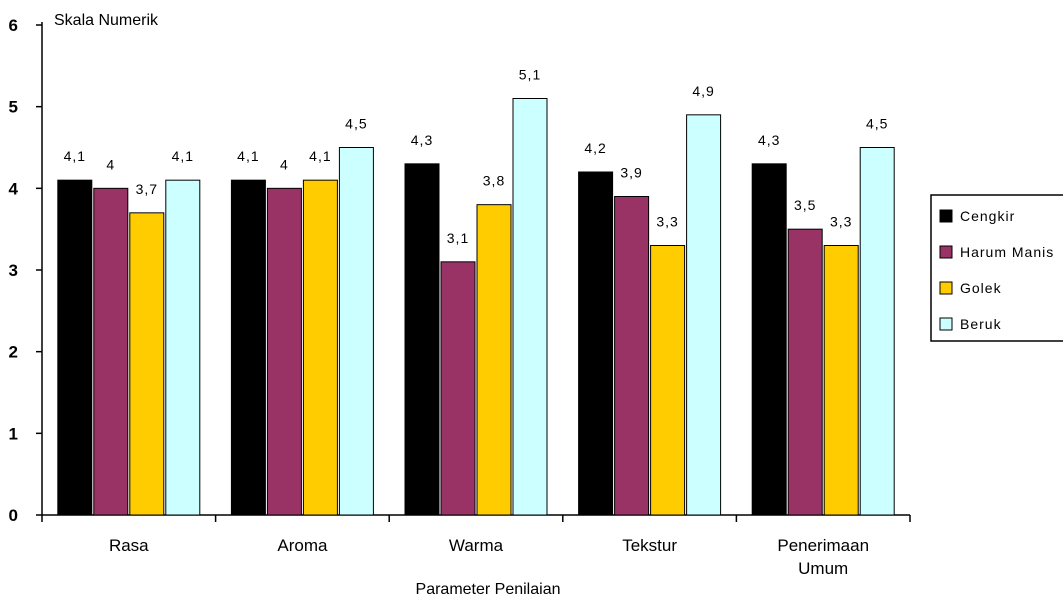 The image size is (1063, 599). I want to click on data-label: 3,8, so click(494, 181).